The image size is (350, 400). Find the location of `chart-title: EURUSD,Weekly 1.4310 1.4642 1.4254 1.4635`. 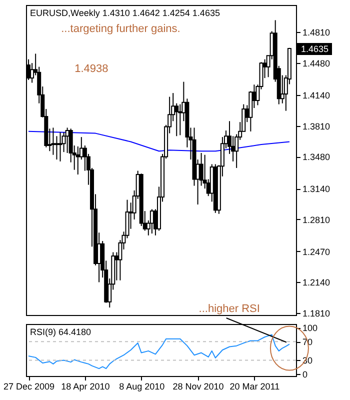

chart-title: EURUSD,Weekly 1.4310 1.4642 1.4254 1.4635 is located at coordinates (125, 13).